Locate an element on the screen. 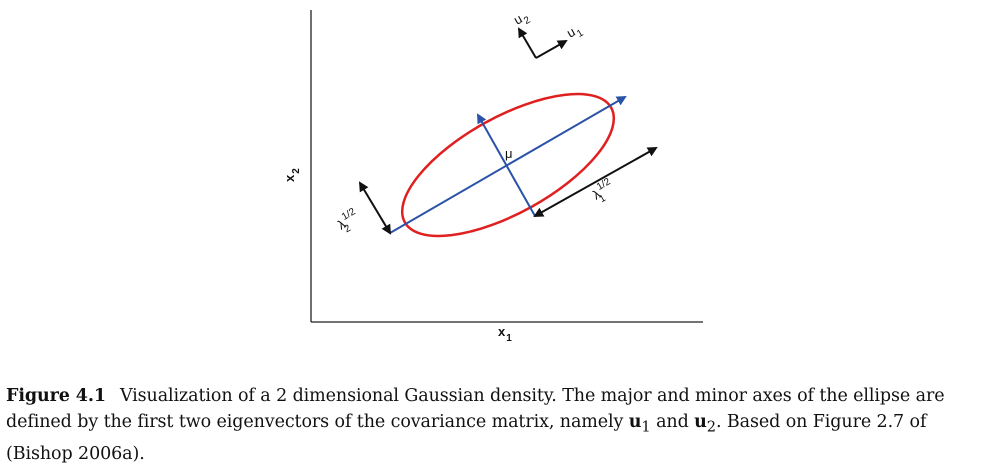 This screenshot has width=985, height=467. u1-label: u1 is located at coordinates (575, 32).